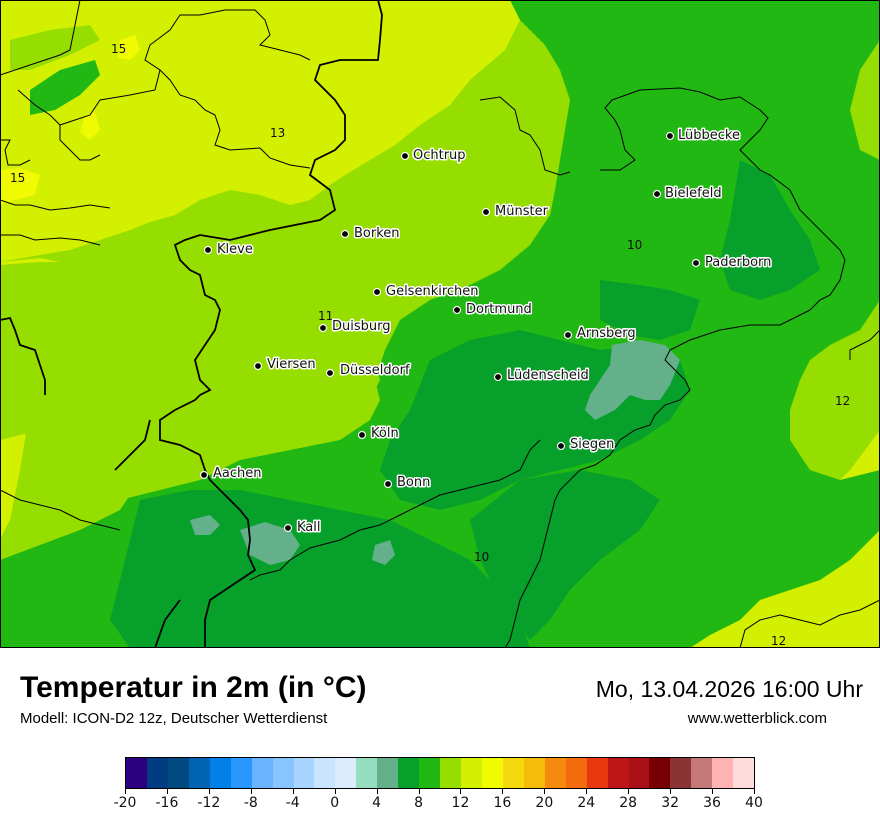  I want to click on city-muenster: Münster, so click(515, 212).